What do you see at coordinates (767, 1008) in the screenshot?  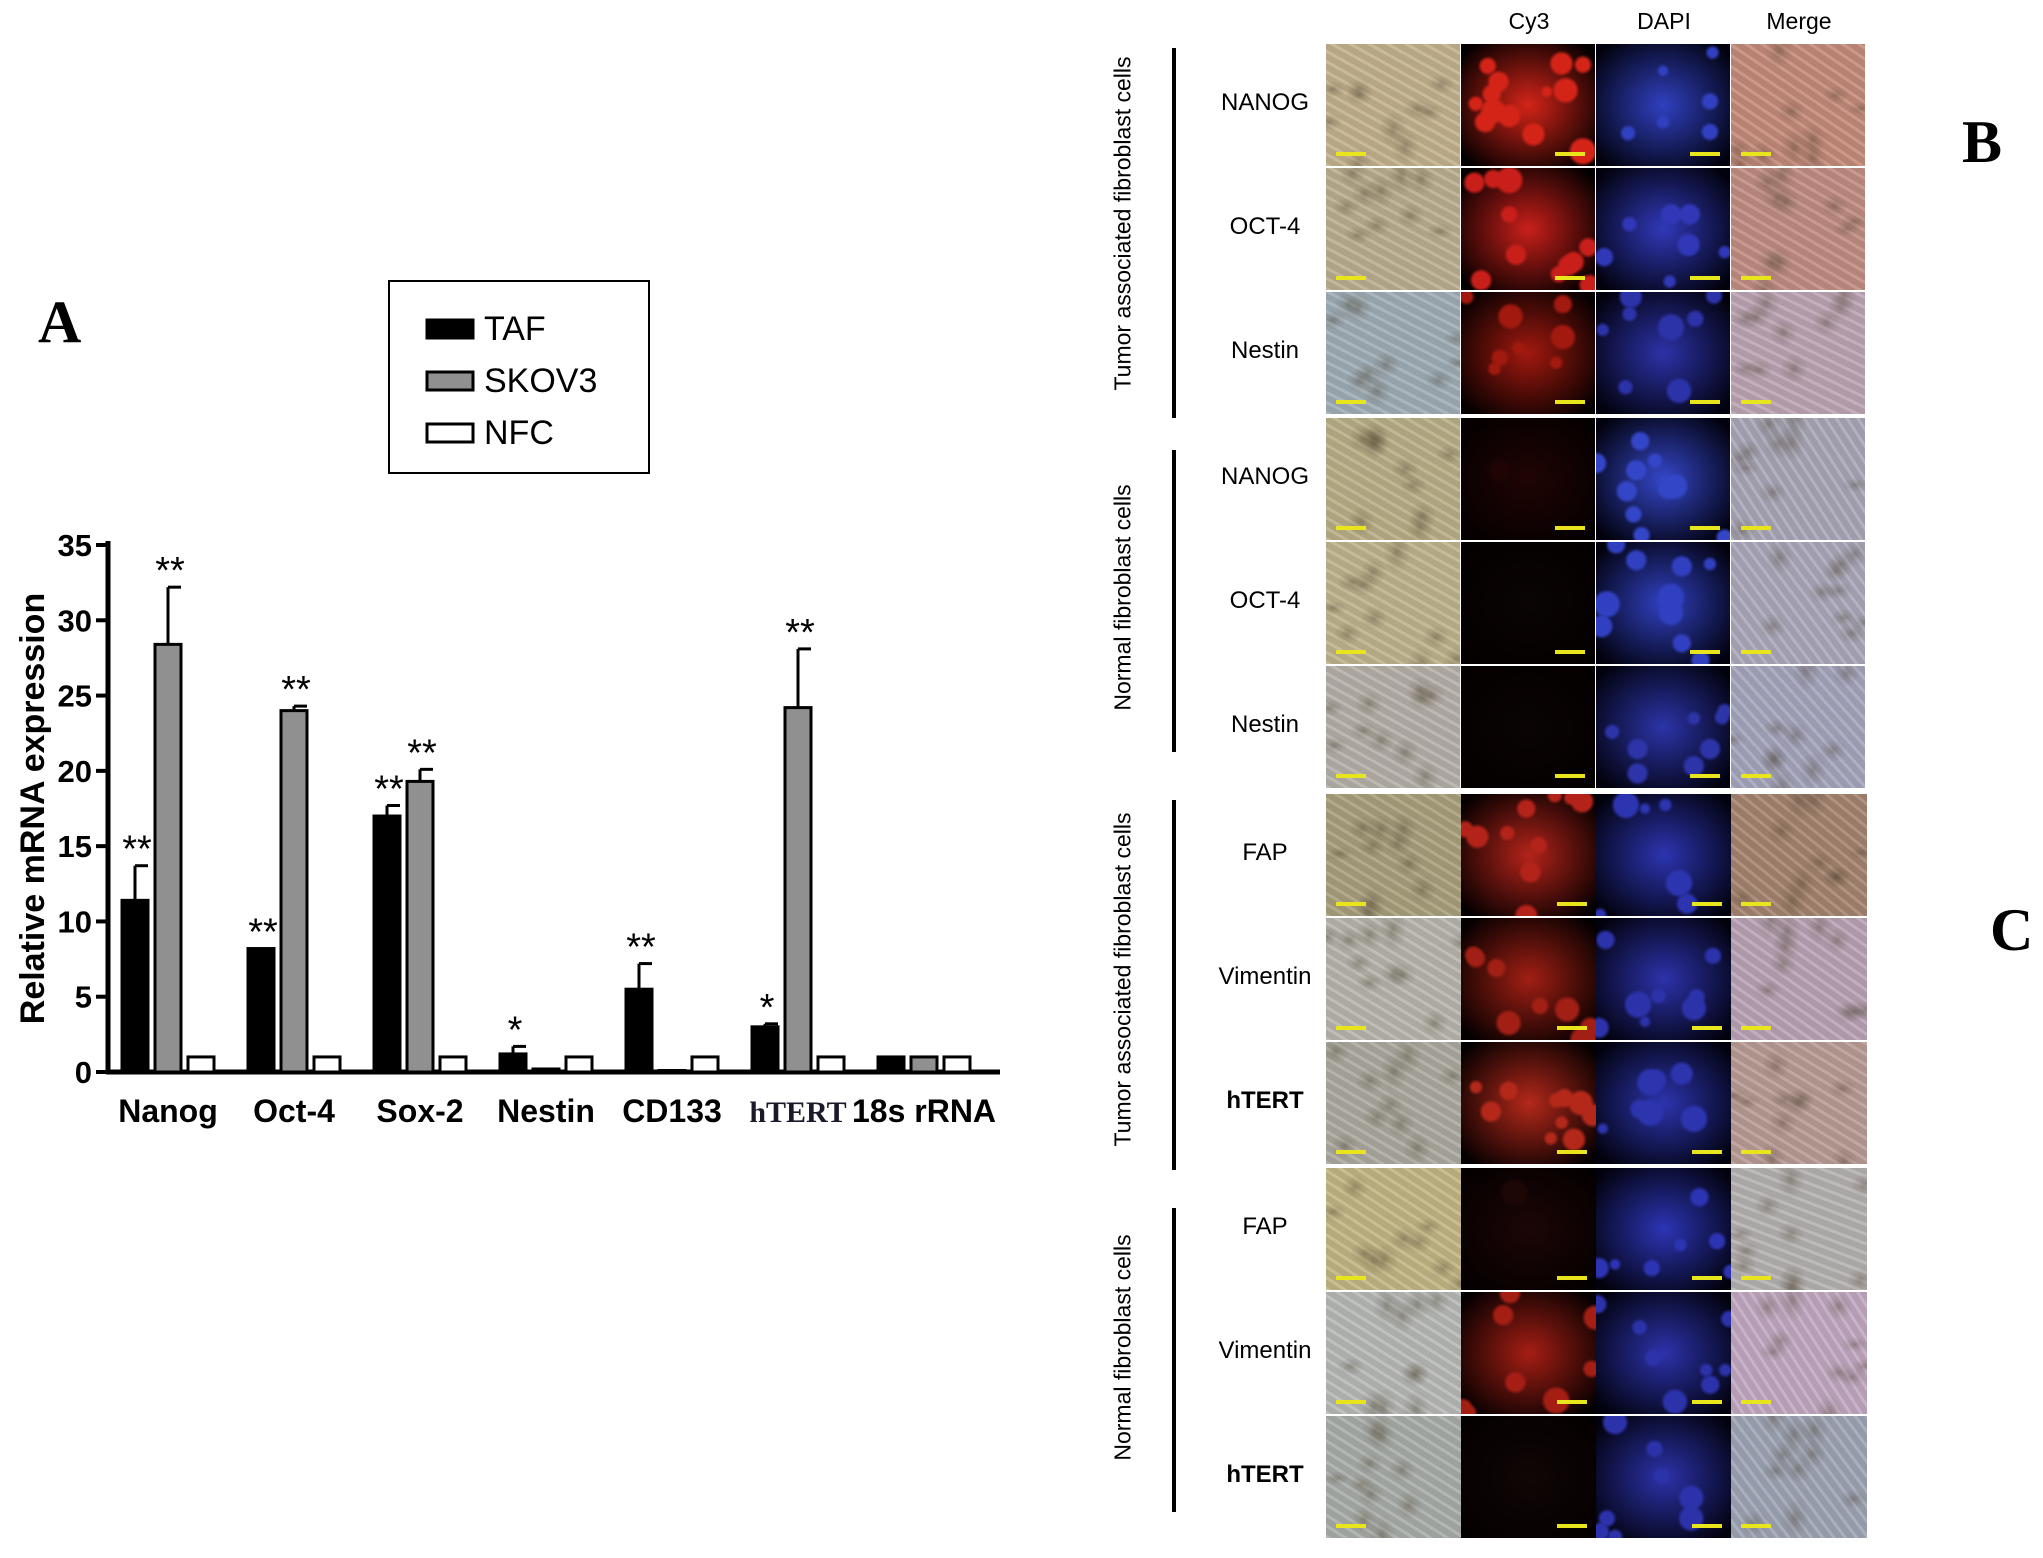 I see `significance-mark: *` at bounding box center [767, 1008].